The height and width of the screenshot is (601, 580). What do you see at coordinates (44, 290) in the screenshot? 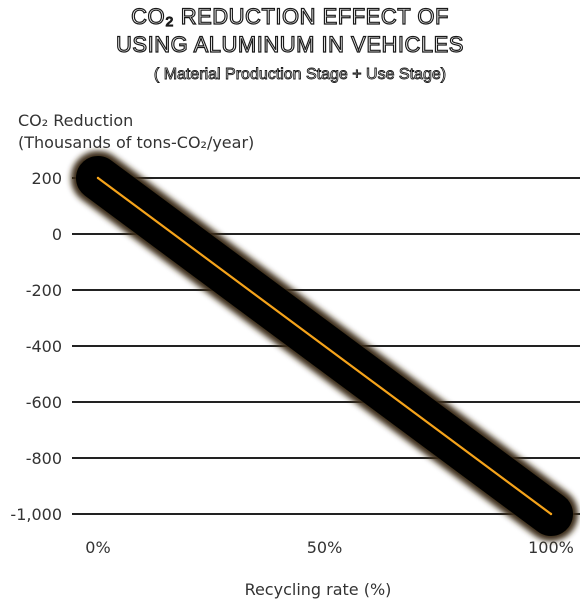
I see `y-tick-label: -200` at bounding box center [44, 290].